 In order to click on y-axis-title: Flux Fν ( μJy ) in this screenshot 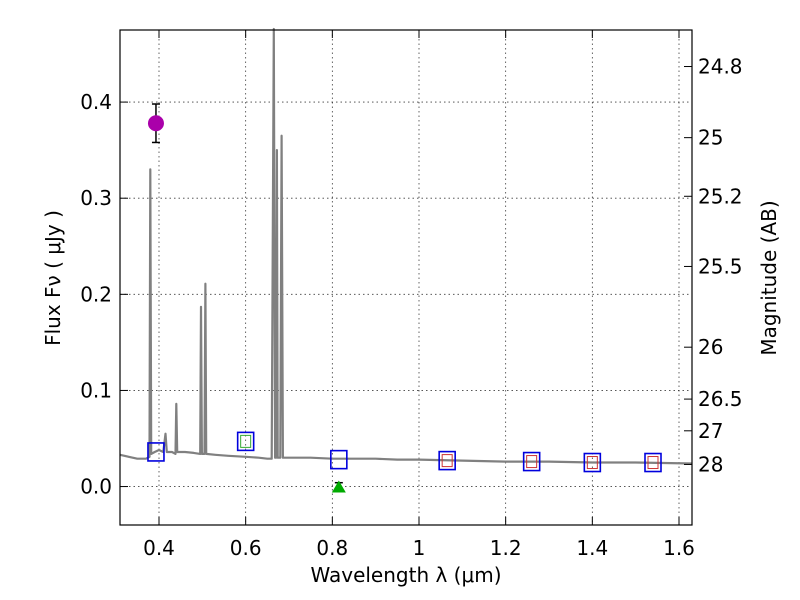, I will do `click(53, 278)`.